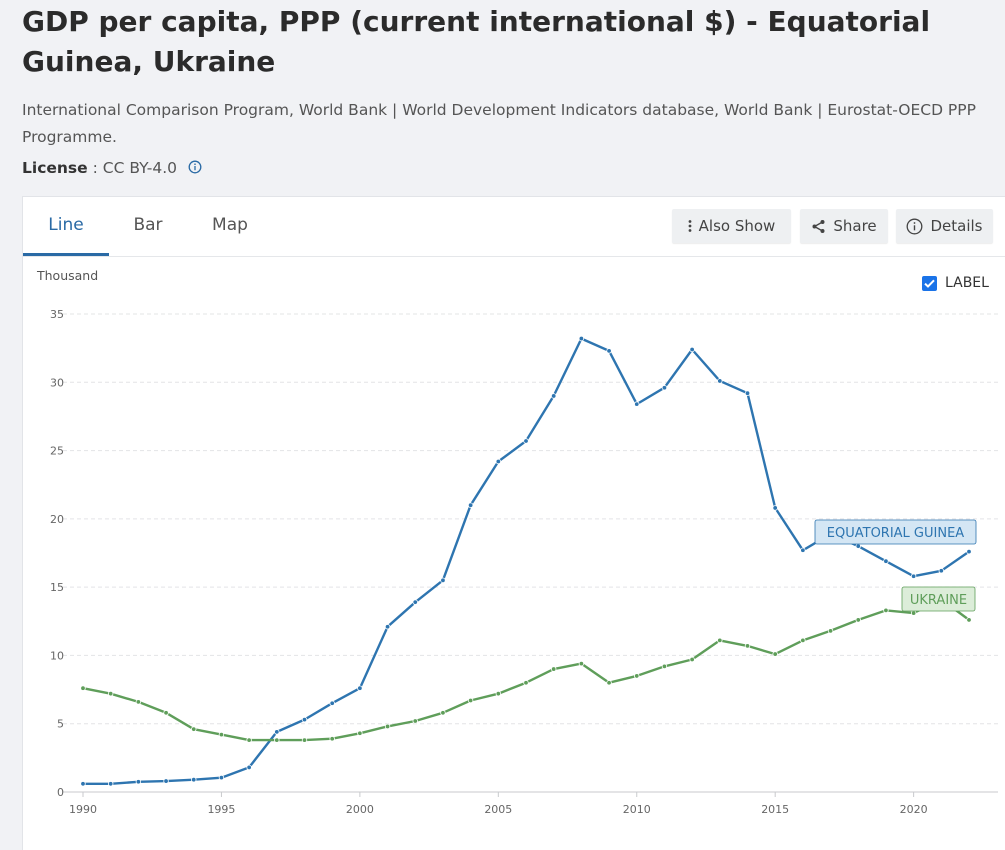 The width and height of the screenshot is (1005, 850). I want to click on license-line: License : CC BY-4.0, so click(112, 168).